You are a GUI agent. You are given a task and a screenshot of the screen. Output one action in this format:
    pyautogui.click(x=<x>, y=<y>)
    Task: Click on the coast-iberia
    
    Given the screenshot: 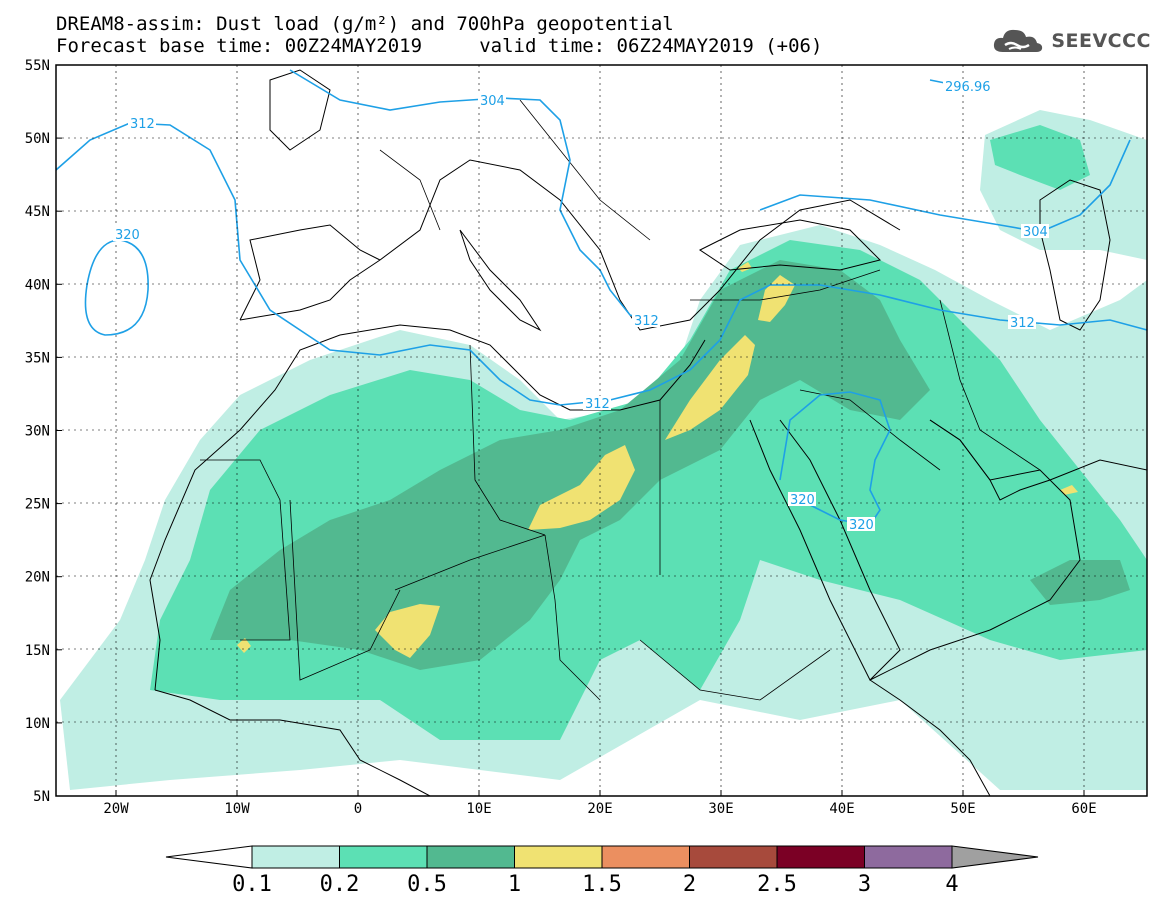 What is the action you would take?
    pyautogui.click(x=310, y=272)
    